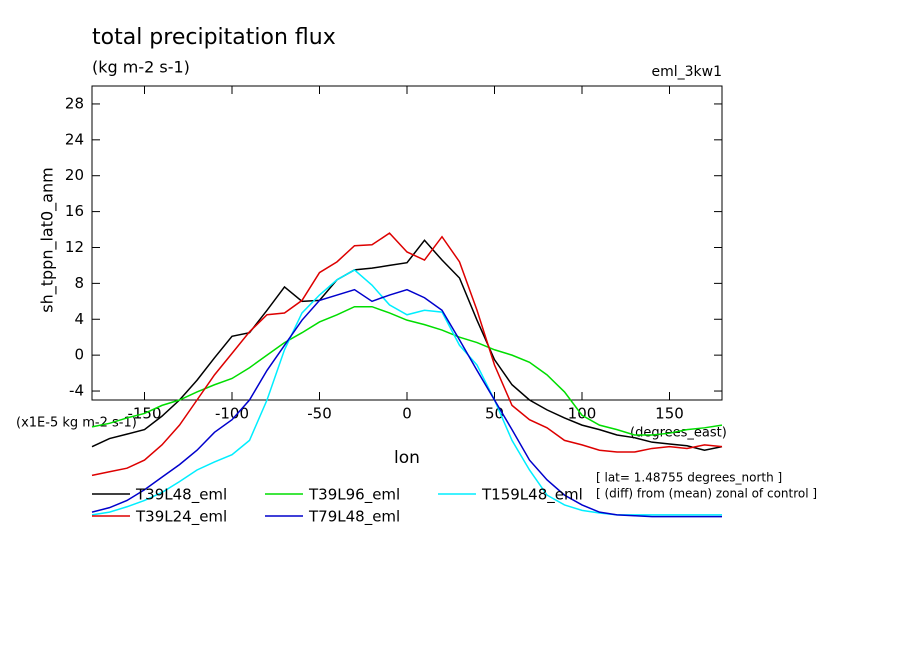 Image resolution: width=904 pixels, height=654 pixels. I want to click on y-tick-label: 20, so click(74, 175).